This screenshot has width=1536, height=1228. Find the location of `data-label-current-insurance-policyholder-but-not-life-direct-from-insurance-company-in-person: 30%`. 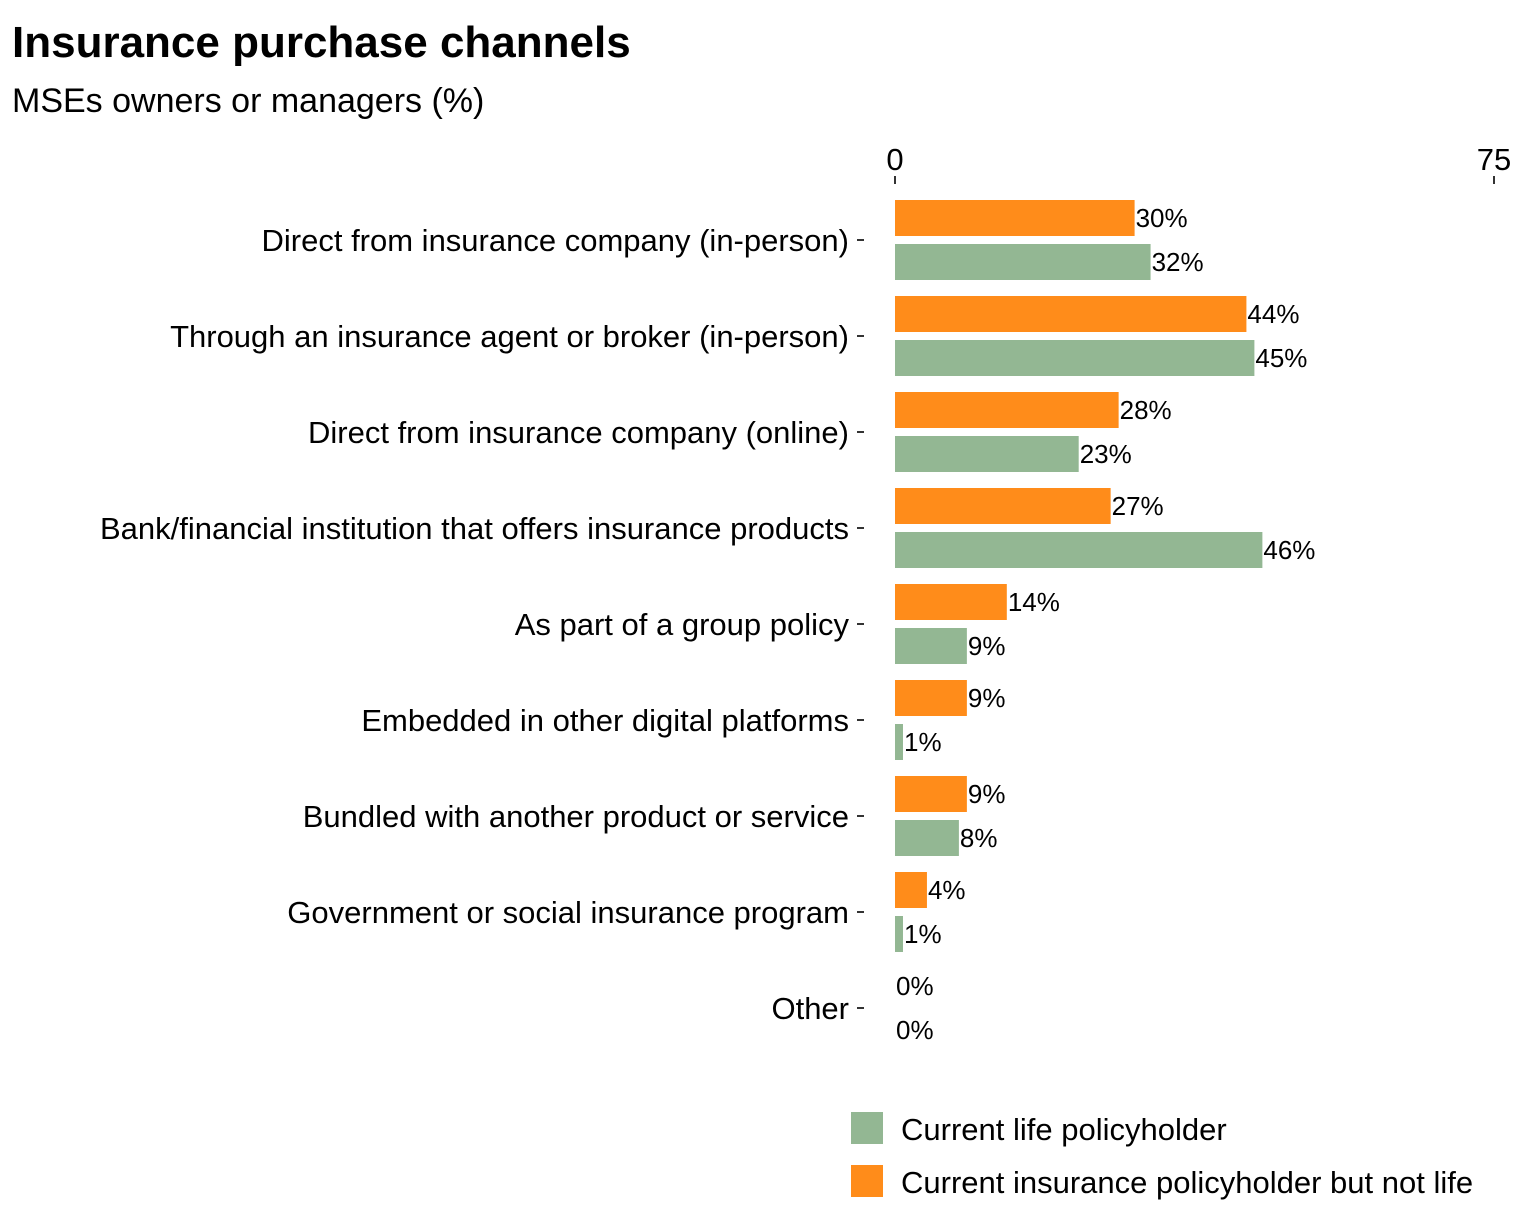

data-label-current-insurance-policyholder-but-not-life-direct-from-insurance-company-in-person: 30% is located at coordinates (1162, 218).